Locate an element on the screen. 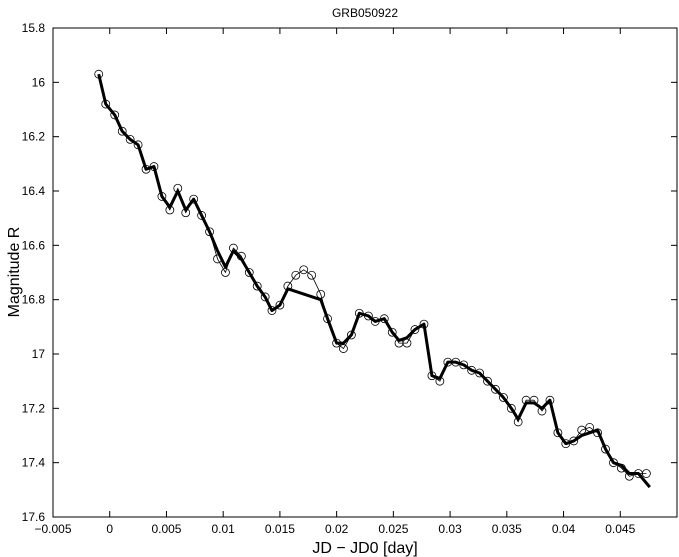 Image resolution: width=679 pixels, height=557 pixels. y-tick-label: 16 is located at coordinates (39, 82).